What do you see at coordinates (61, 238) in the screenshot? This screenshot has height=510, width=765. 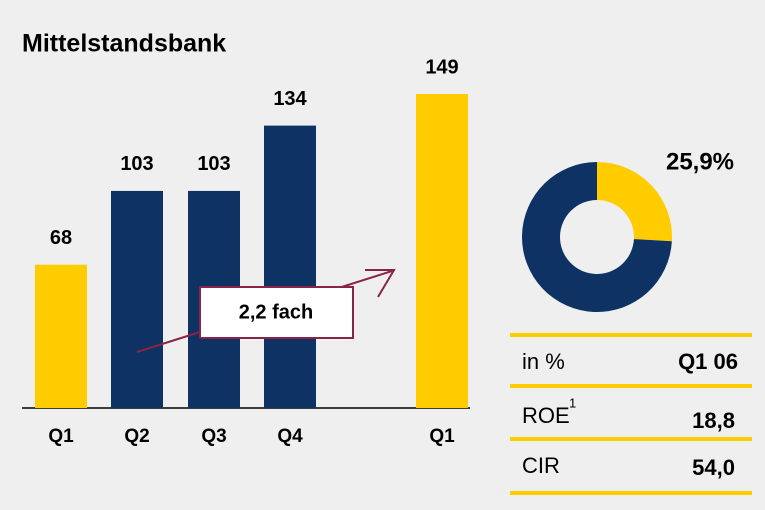 I see `value-label: 68` at bounding box center [61, 238].